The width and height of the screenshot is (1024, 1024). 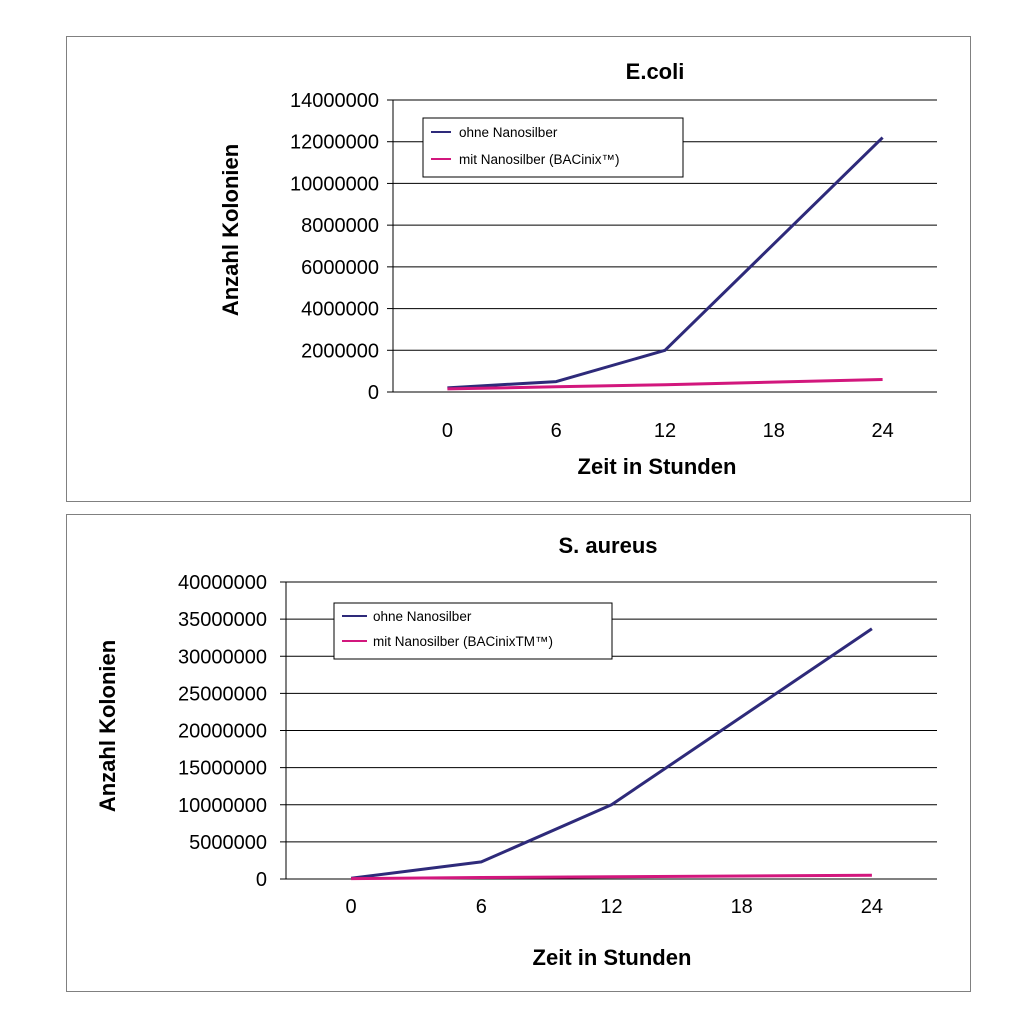 What do you see at coordinates (222, 657) in the screenshot?
I see `y-tick-label: 30000000` at bounding box center [222, 657].